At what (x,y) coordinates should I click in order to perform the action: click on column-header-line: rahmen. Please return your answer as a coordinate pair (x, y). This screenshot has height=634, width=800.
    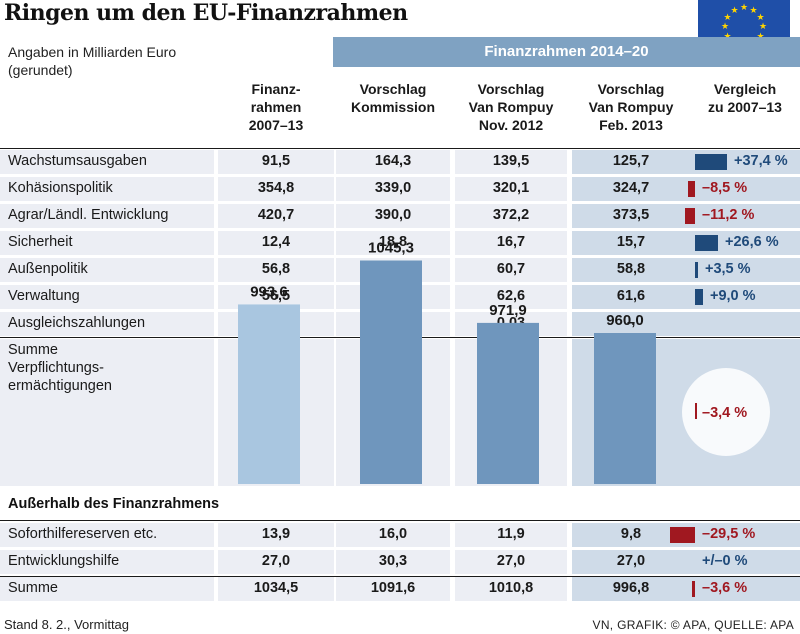
    Looking at the image, I should click on (276, 107).